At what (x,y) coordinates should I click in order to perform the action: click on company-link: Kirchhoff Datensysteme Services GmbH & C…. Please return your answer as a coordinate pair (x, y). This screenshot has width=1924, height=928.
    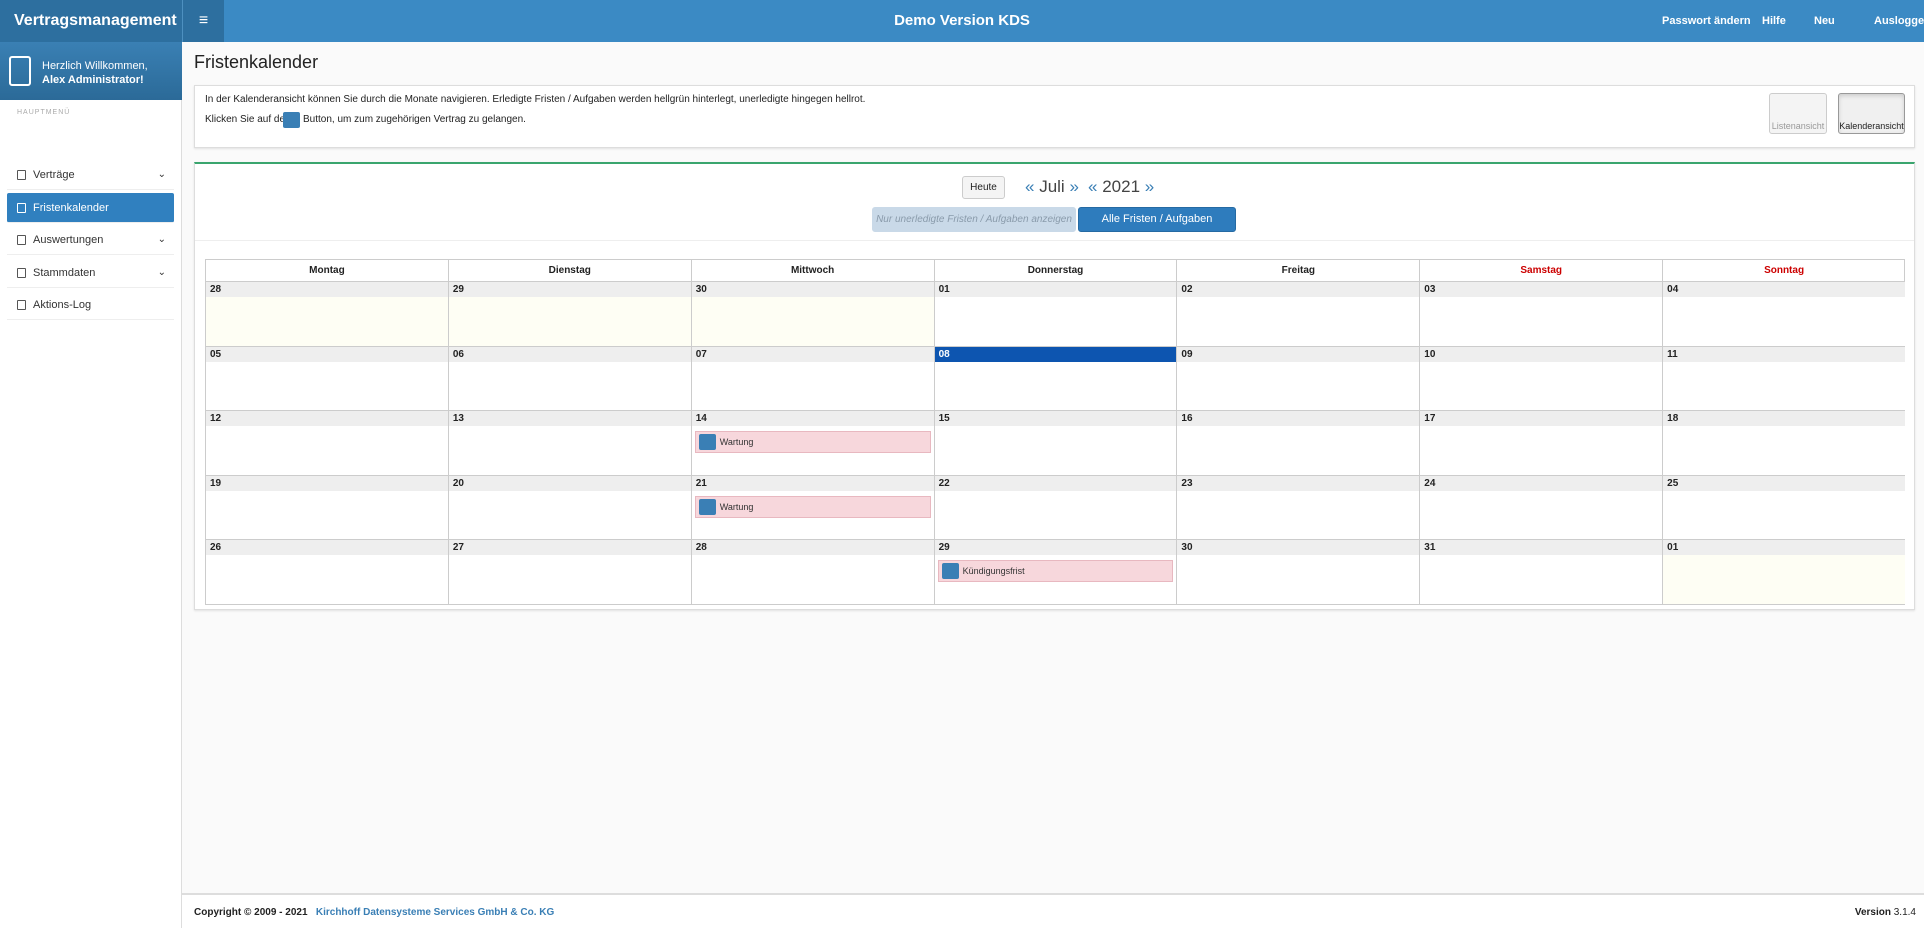
    Looking at the image, I should click on (435, 912).